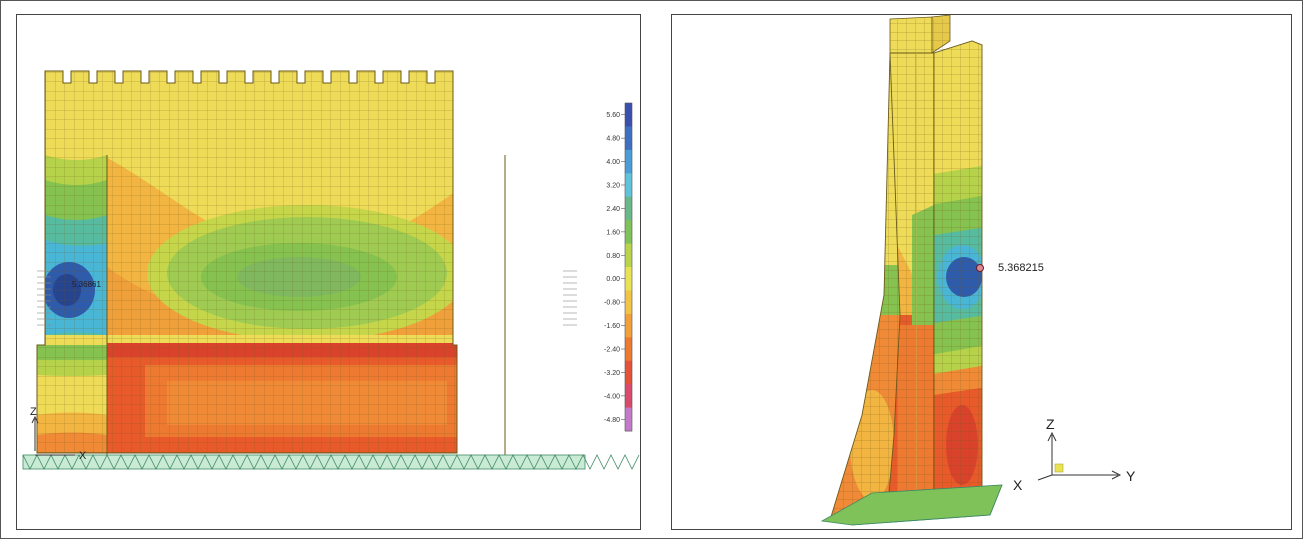 The width and height of the screenshot is (1303, 539). What do you see at coordinates (612, 373) in the screenshot?
I see `legend-label: -3.20` at bounding box center [612, 373].